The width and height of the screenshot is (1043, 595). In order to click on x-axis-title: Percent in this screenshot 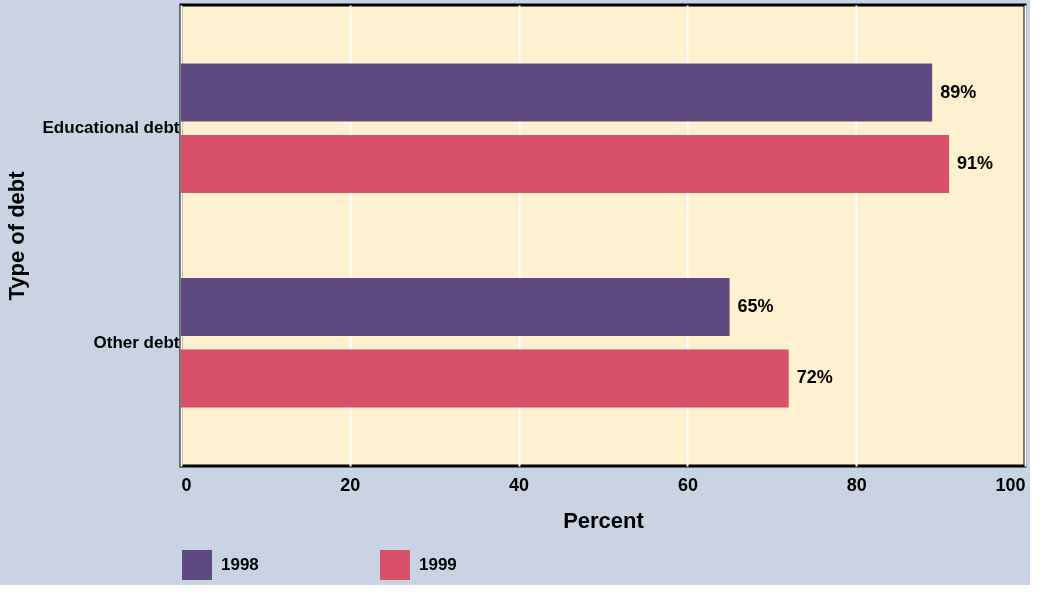, I will do `click(604, 520)`.